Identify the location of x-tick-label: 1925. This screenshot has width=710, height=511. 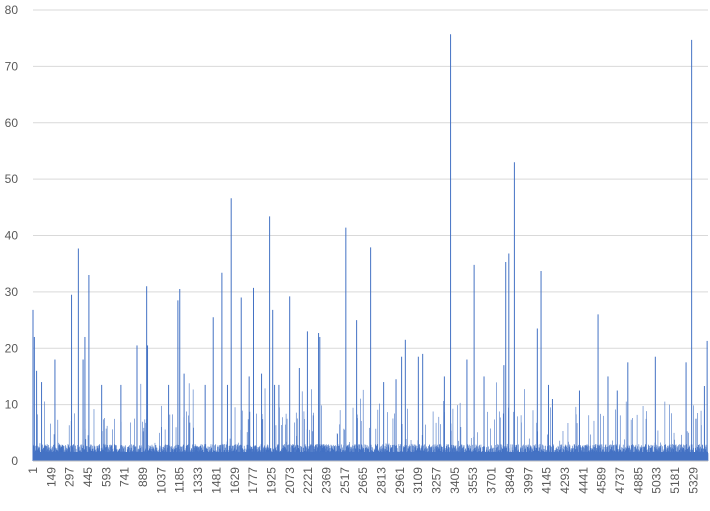
(271, 480).